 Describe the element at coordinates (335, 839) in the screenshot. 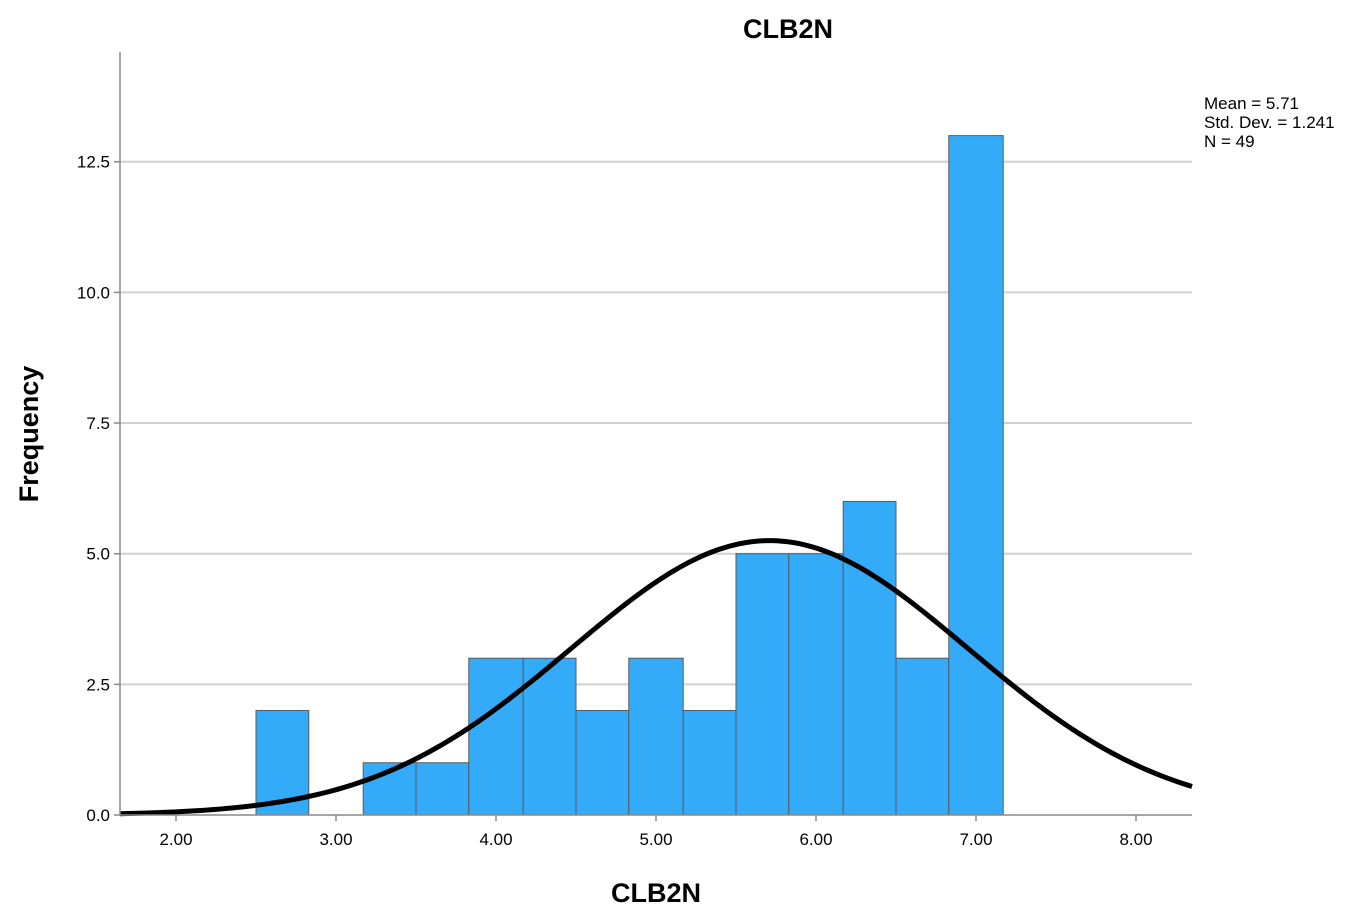

I see `x-tick-label-1: 3.00` at that location.